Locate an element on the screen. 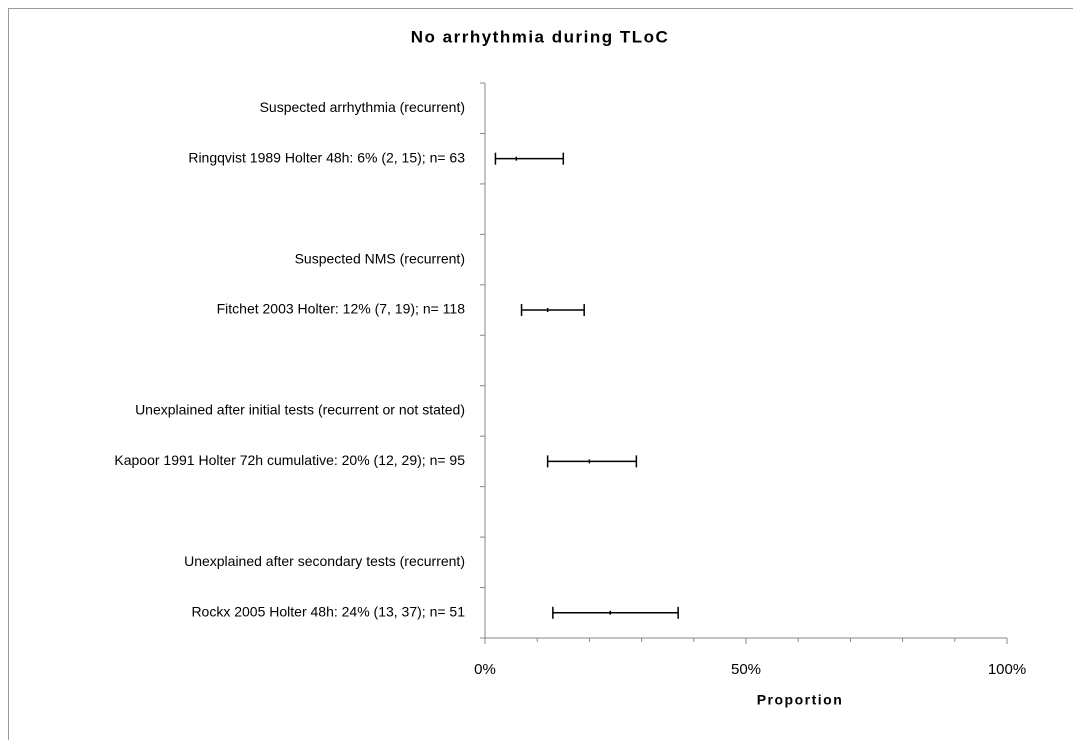  category-label: Suspected NMS (recurrent) is located at coordinates (380, 258).